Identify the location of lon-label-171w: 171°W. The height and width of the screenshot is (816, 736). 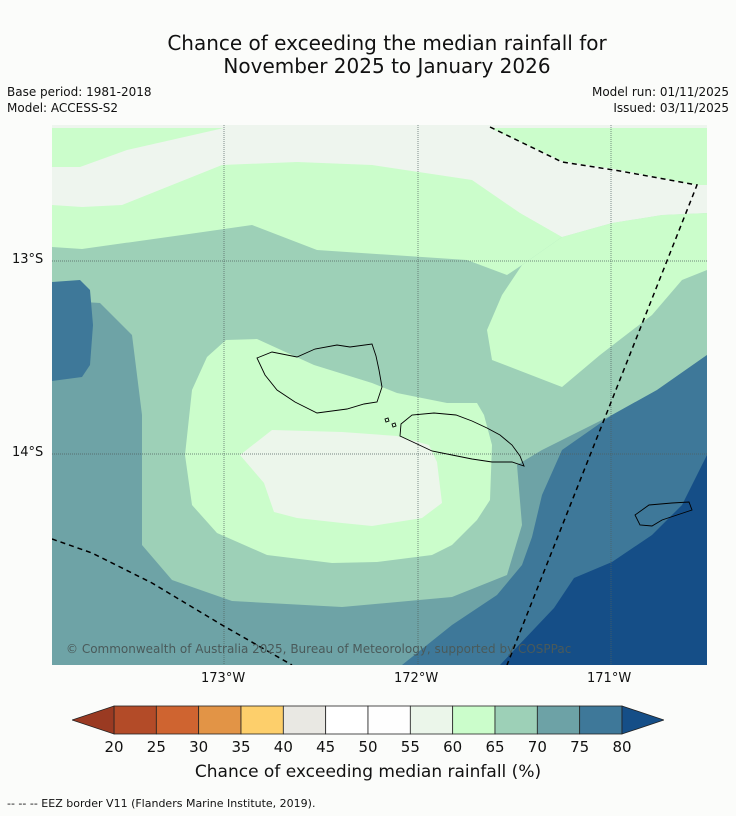
(609, 678).